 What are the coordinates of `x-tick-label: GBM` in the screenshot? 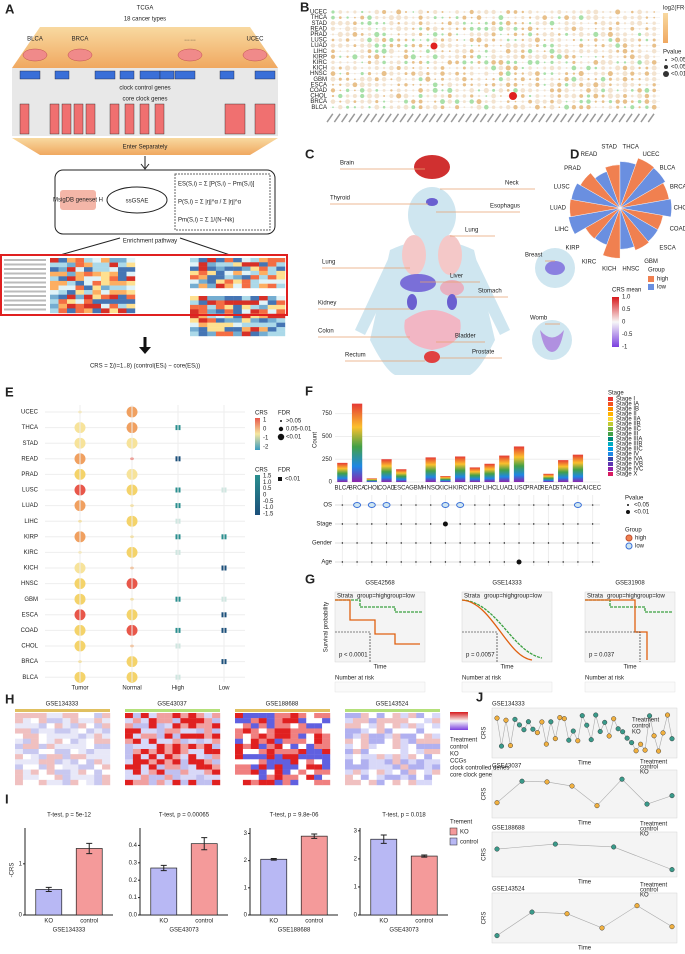 It's located at (416, 489).